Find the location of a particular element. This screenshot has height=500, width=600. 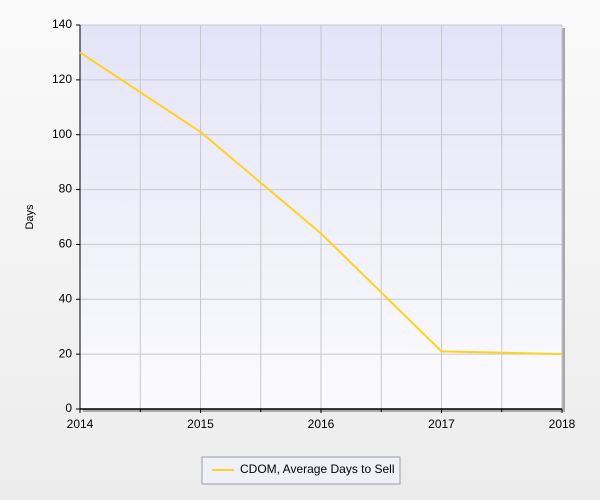

y-axis-label: Days is located at coordinates (30, 217).